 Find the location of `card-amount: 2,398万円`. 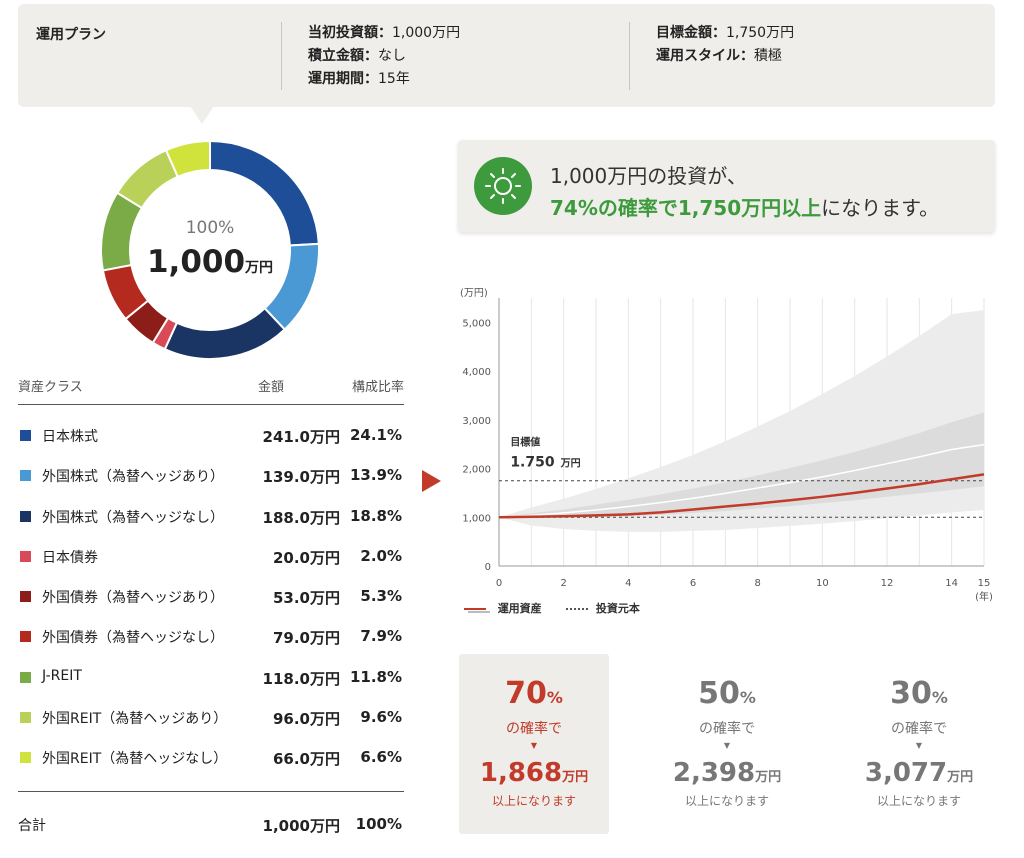

card-amount: 2,398万円 is located at coordinates (727, 773).